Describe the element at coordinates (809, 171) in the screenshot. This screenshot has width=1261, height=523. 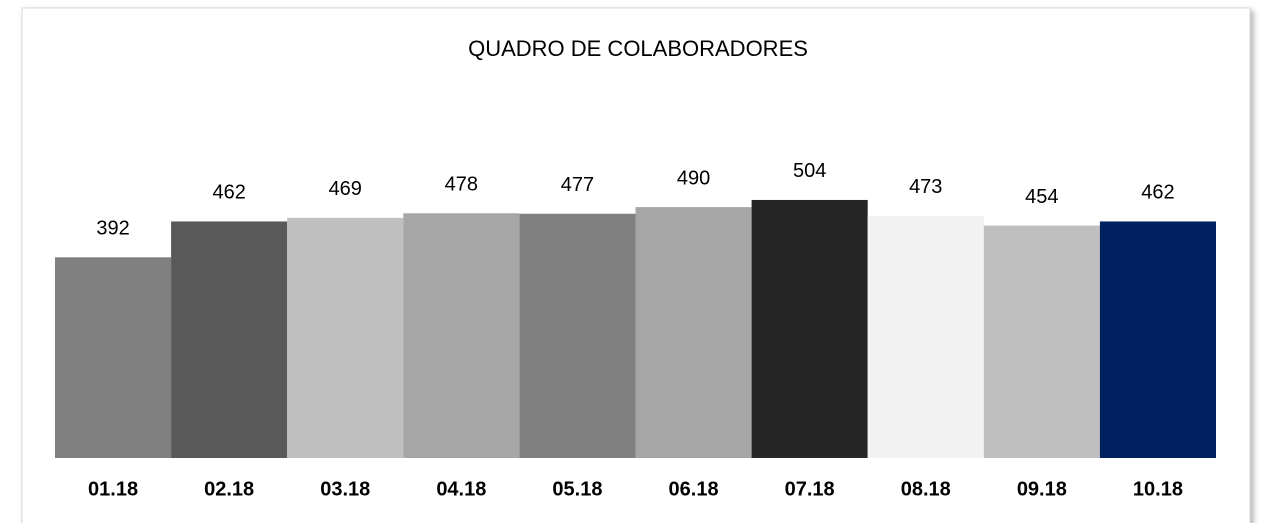
I see `data-label: 504` at that location.